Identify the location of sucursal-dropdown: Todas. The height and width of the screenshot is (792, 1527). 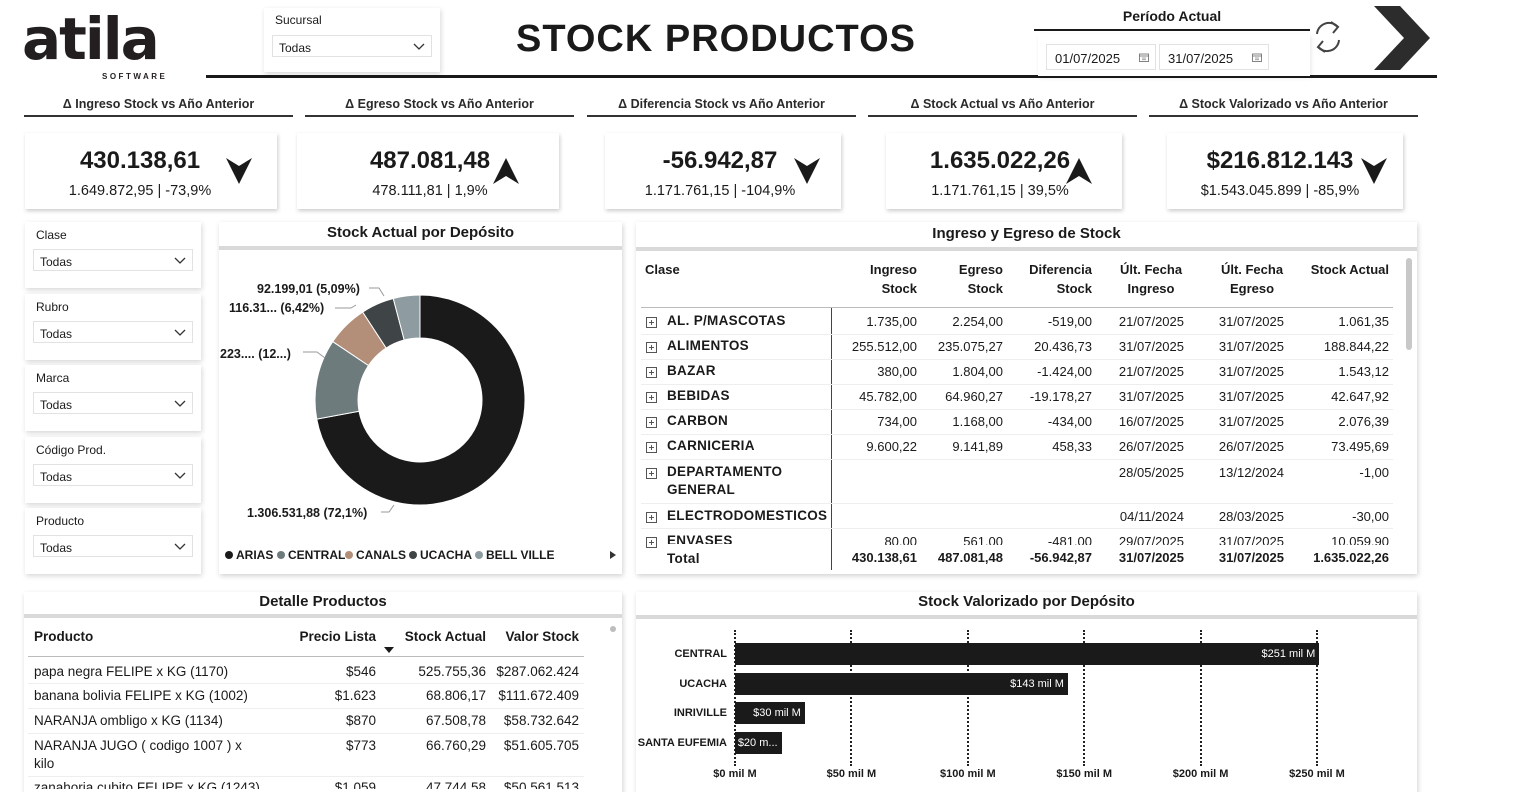
(352, 46).